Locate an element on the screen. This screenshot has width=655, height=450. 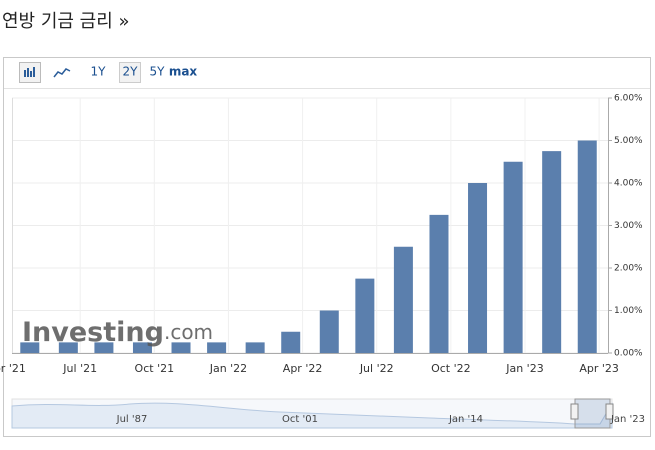
x-tick-label: Apr '22 is located at coordinates (303, 368).